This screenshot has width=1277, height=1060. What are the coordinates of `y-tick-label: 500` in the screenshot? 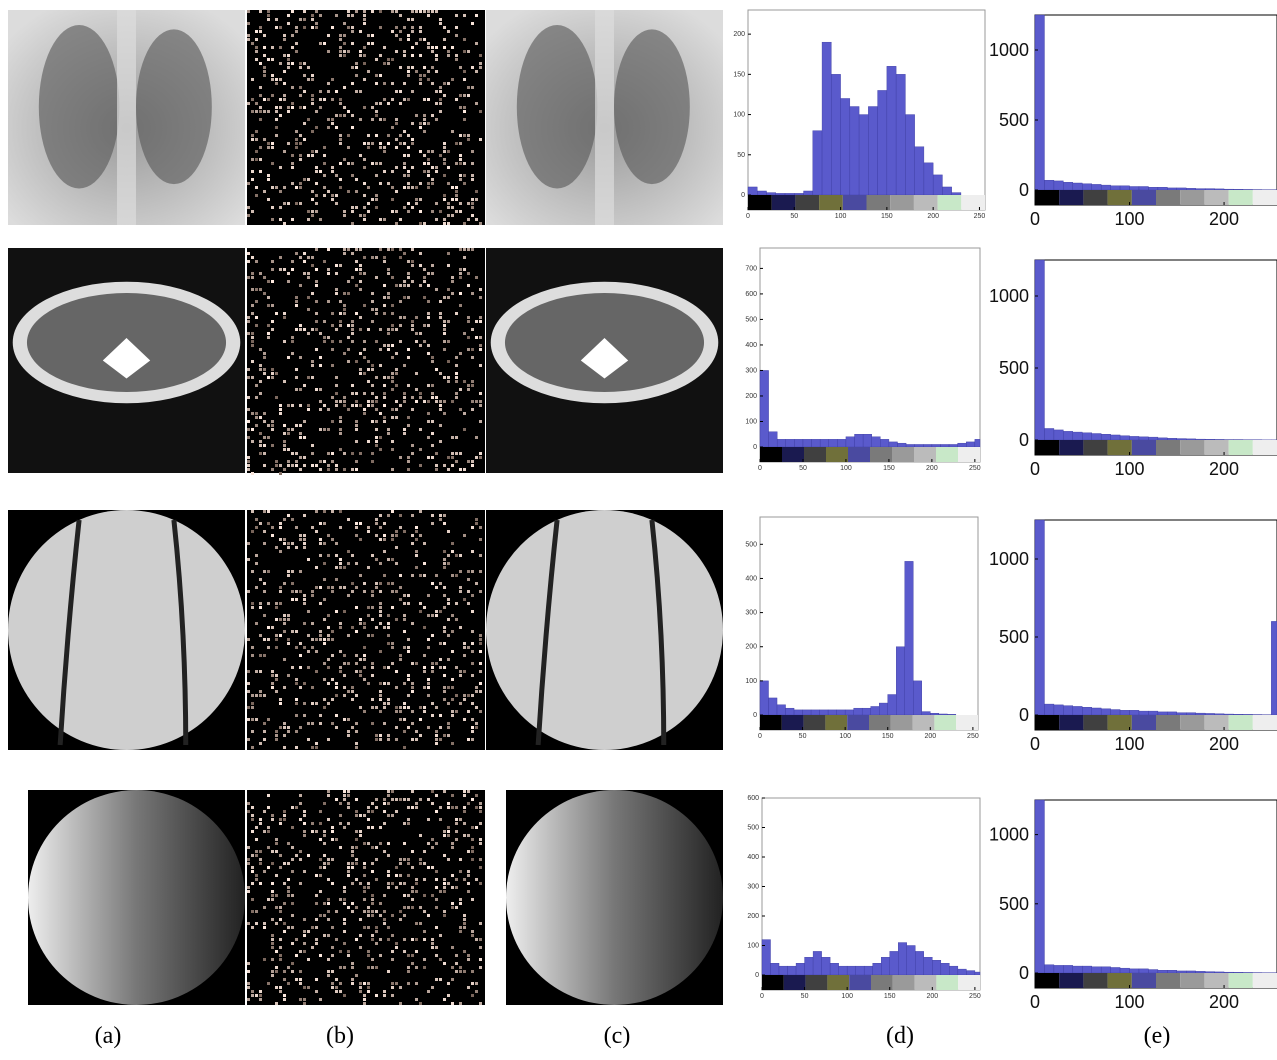 It's located at (1014, 904).